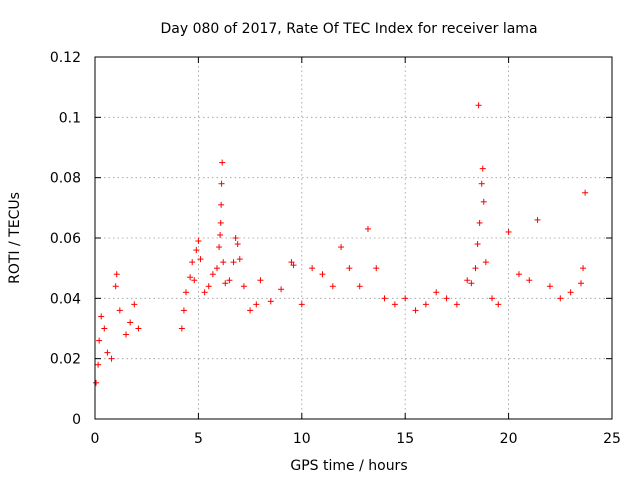 The image size is (640, 480). What do you see at coordinates (15, 238) in the screenshot?
I see `y-axis-label: ROTI / TECUs` at bounding box center [15, 238].